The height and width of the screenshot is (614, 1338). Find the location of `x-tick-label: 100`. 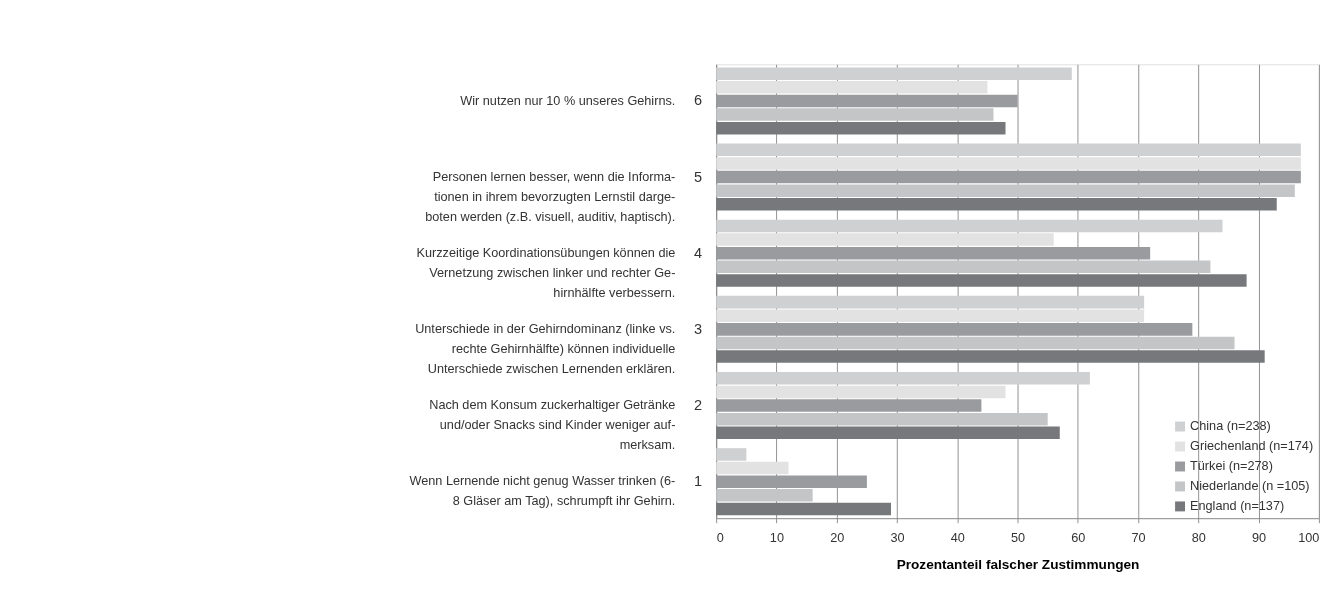

x-tick-label: 100 is located at coordinates (1309, 538).